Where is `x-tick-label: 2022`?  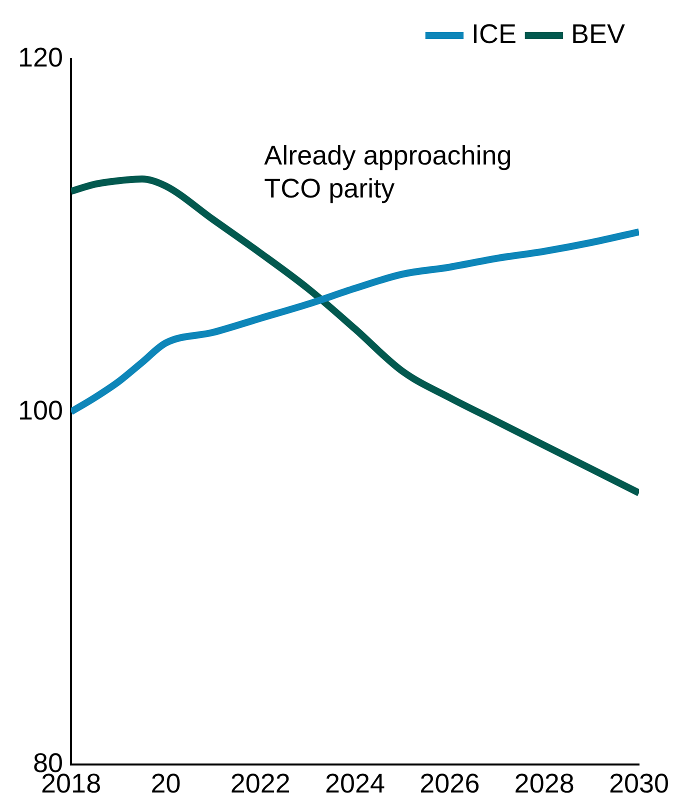 x-tick-label: 2022 is located at coordinates (260, 783).